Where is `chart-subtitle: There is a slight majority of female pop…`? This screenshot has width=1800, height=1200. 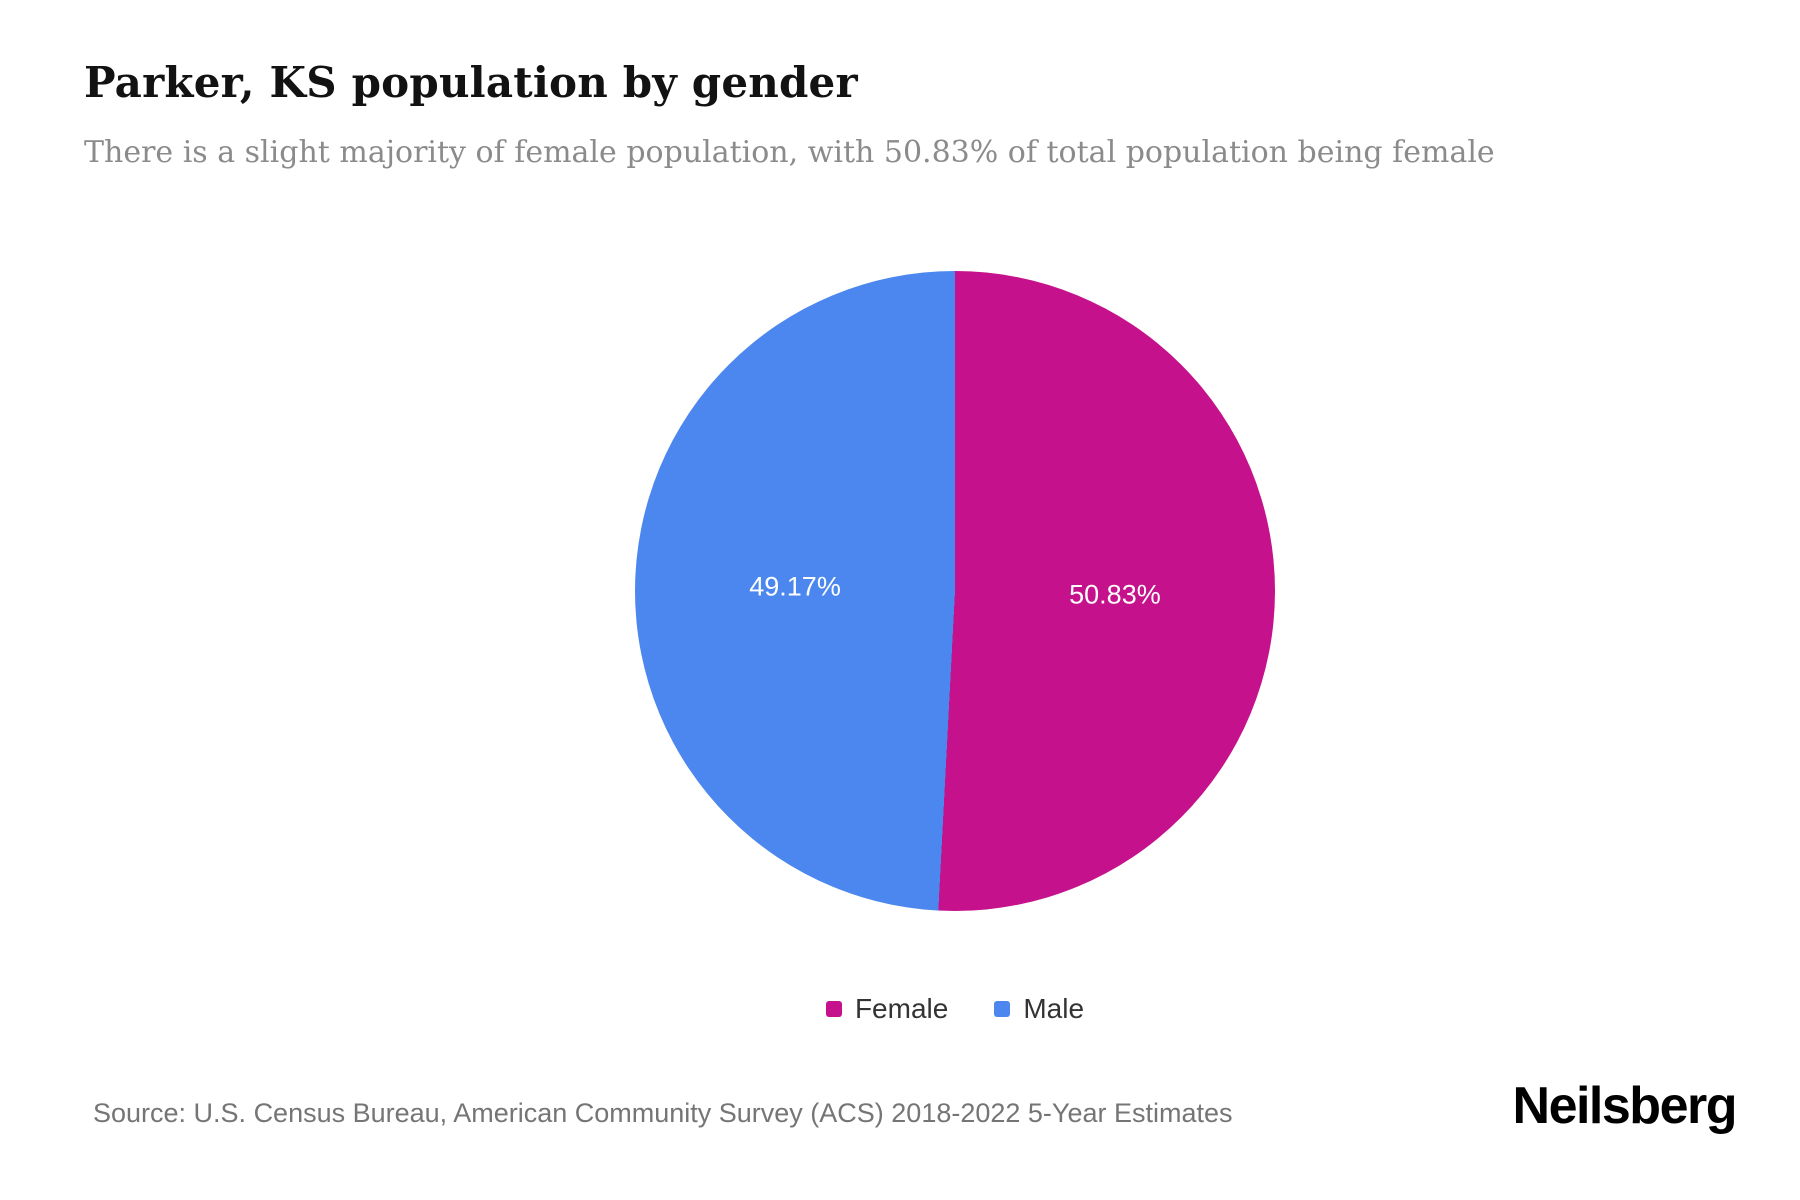
chart-subtitle: There is a slight majority of female pop… is located at coordinates (789, 152).